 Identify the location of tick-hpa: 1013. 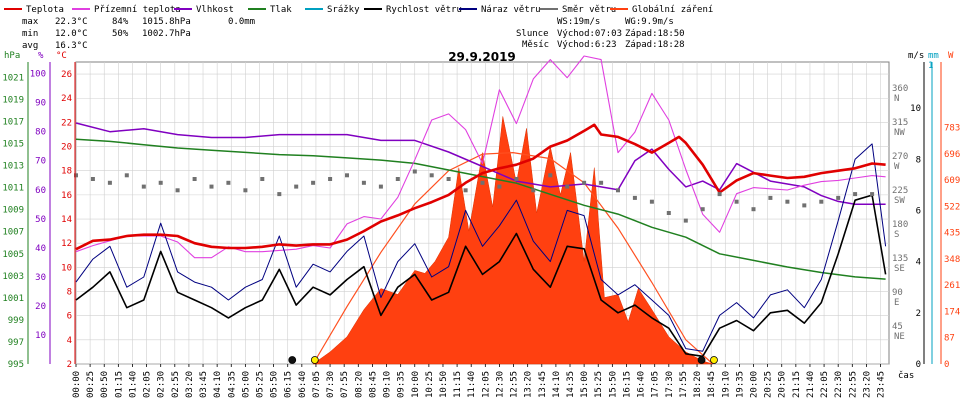
(13, 167).